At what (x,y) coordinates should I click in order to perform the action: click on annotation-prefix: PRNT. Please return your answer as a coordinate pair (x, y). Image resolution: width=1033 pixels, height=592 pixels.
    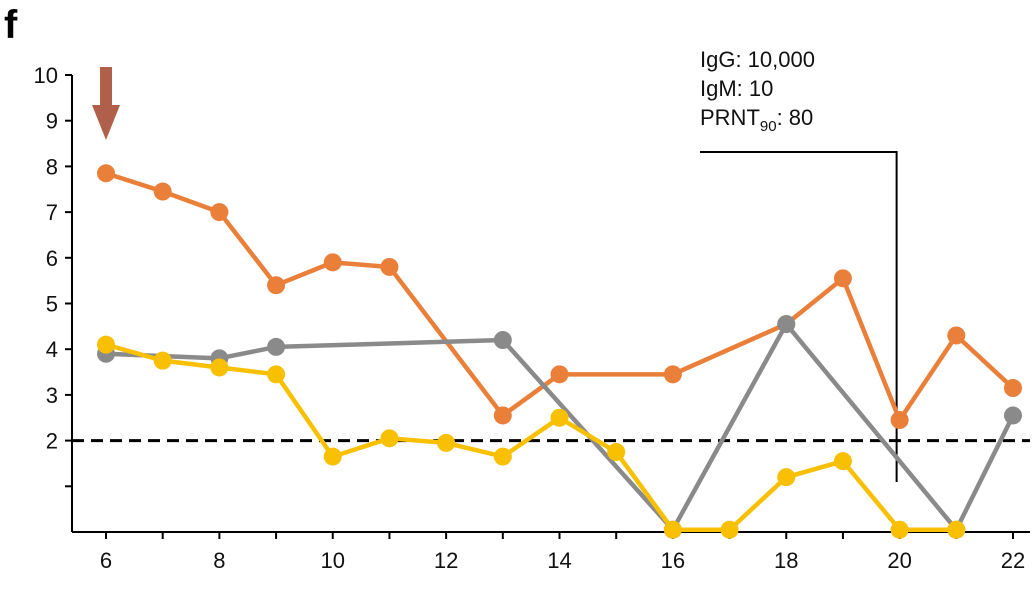
    Looking at the image, I should click on (730, 117).